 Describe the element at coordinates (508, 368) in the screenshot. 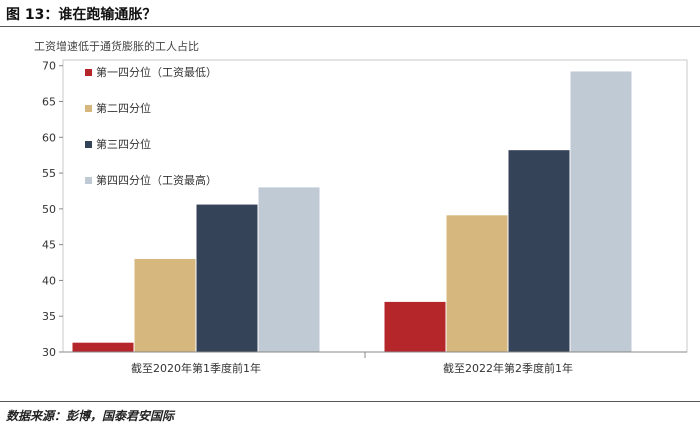

I see `x-tick-label: 截至2022年第2季度前1年` at that location.